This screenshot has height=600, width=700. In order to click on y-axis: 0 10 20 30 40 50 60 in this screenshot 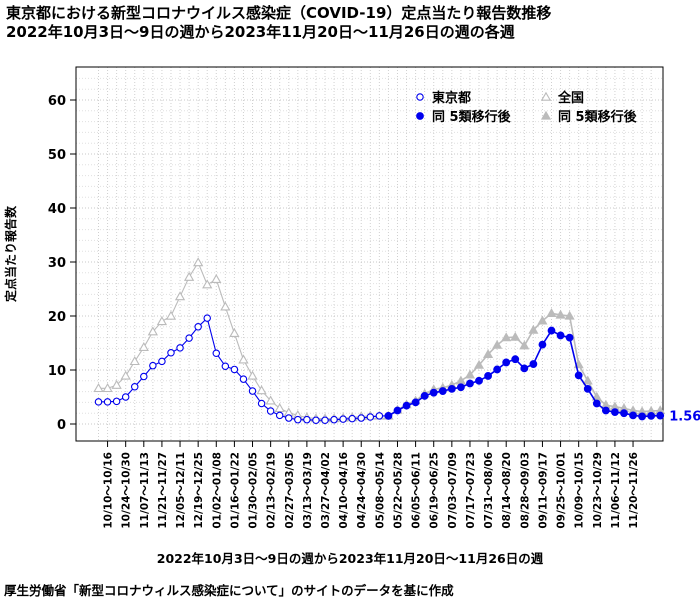, I will do `click(62, 263)`.